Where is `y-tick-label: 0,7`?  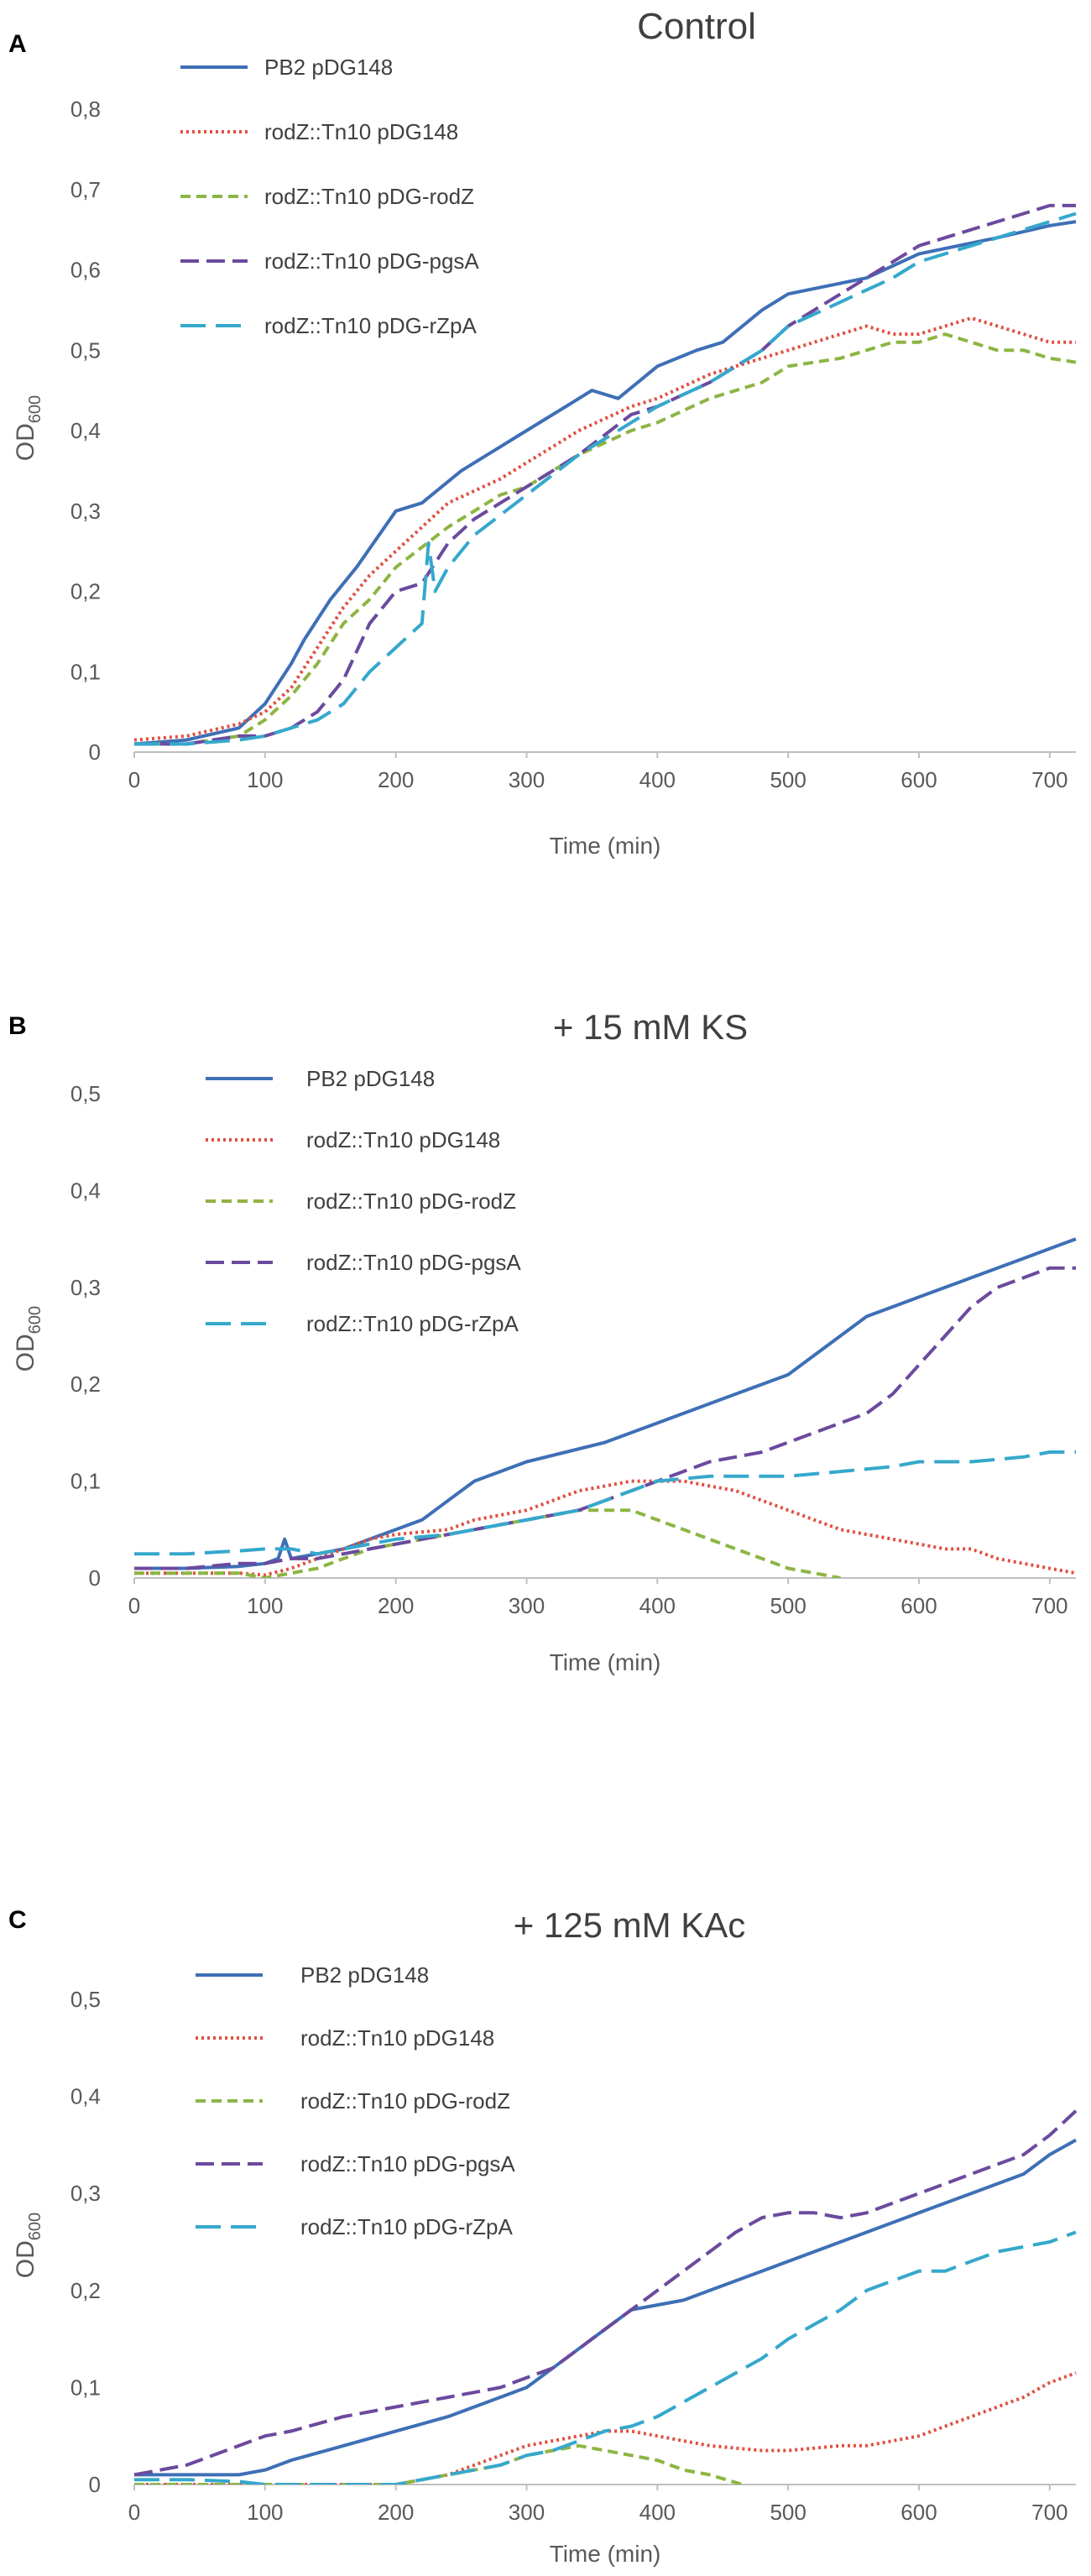 y-tick-label: 0,7 is located at coordinates (86, 189).